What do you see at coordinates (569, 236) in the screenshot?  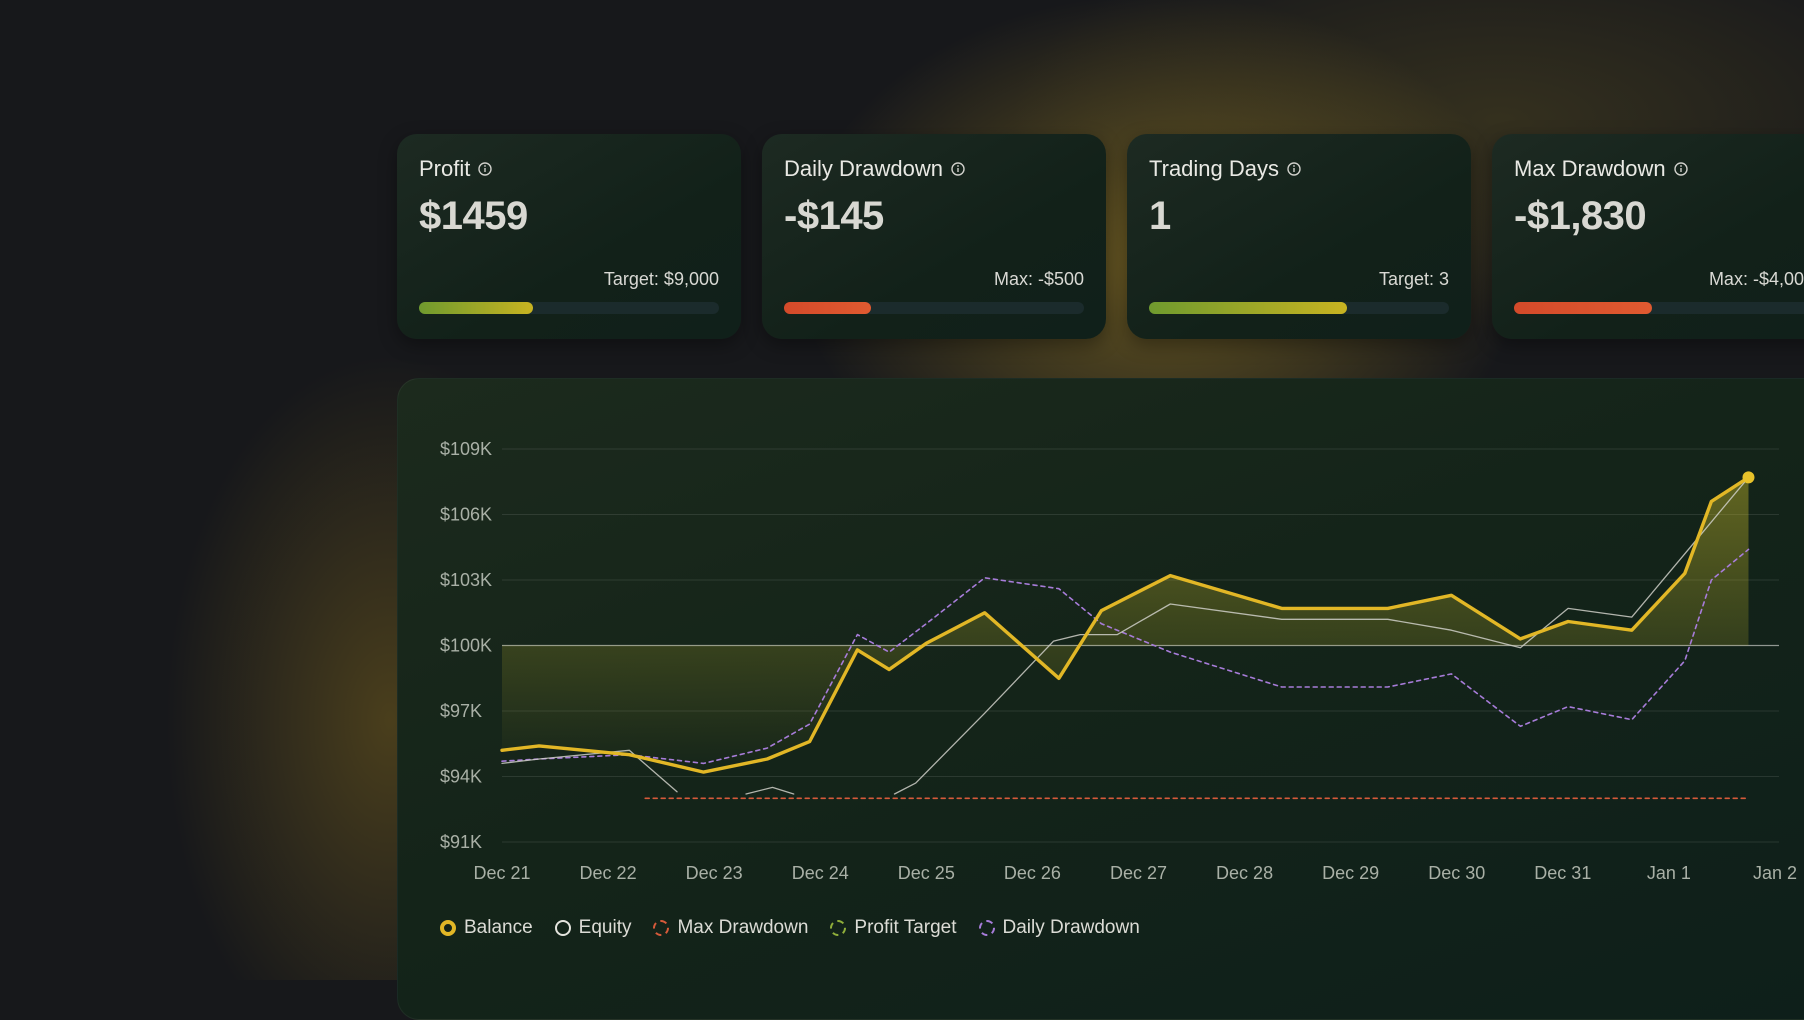 I see `profit-card: Profit $1459 Target: $9,000` at bounding box center [569, 236].